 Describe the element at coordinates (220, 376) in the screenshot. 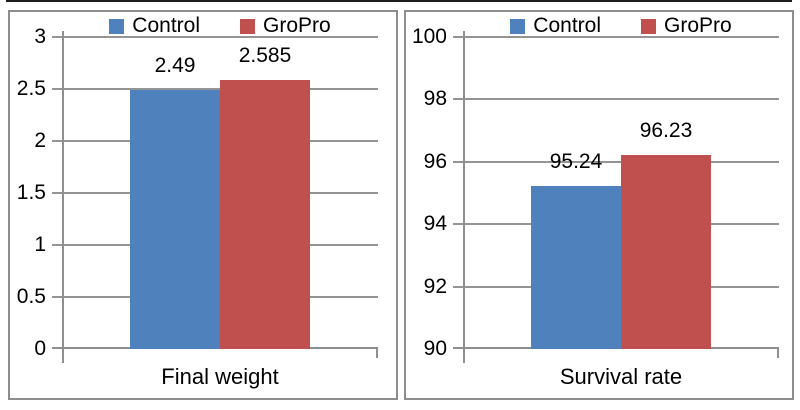

I see `x-axis-title: Final weight` at that location.